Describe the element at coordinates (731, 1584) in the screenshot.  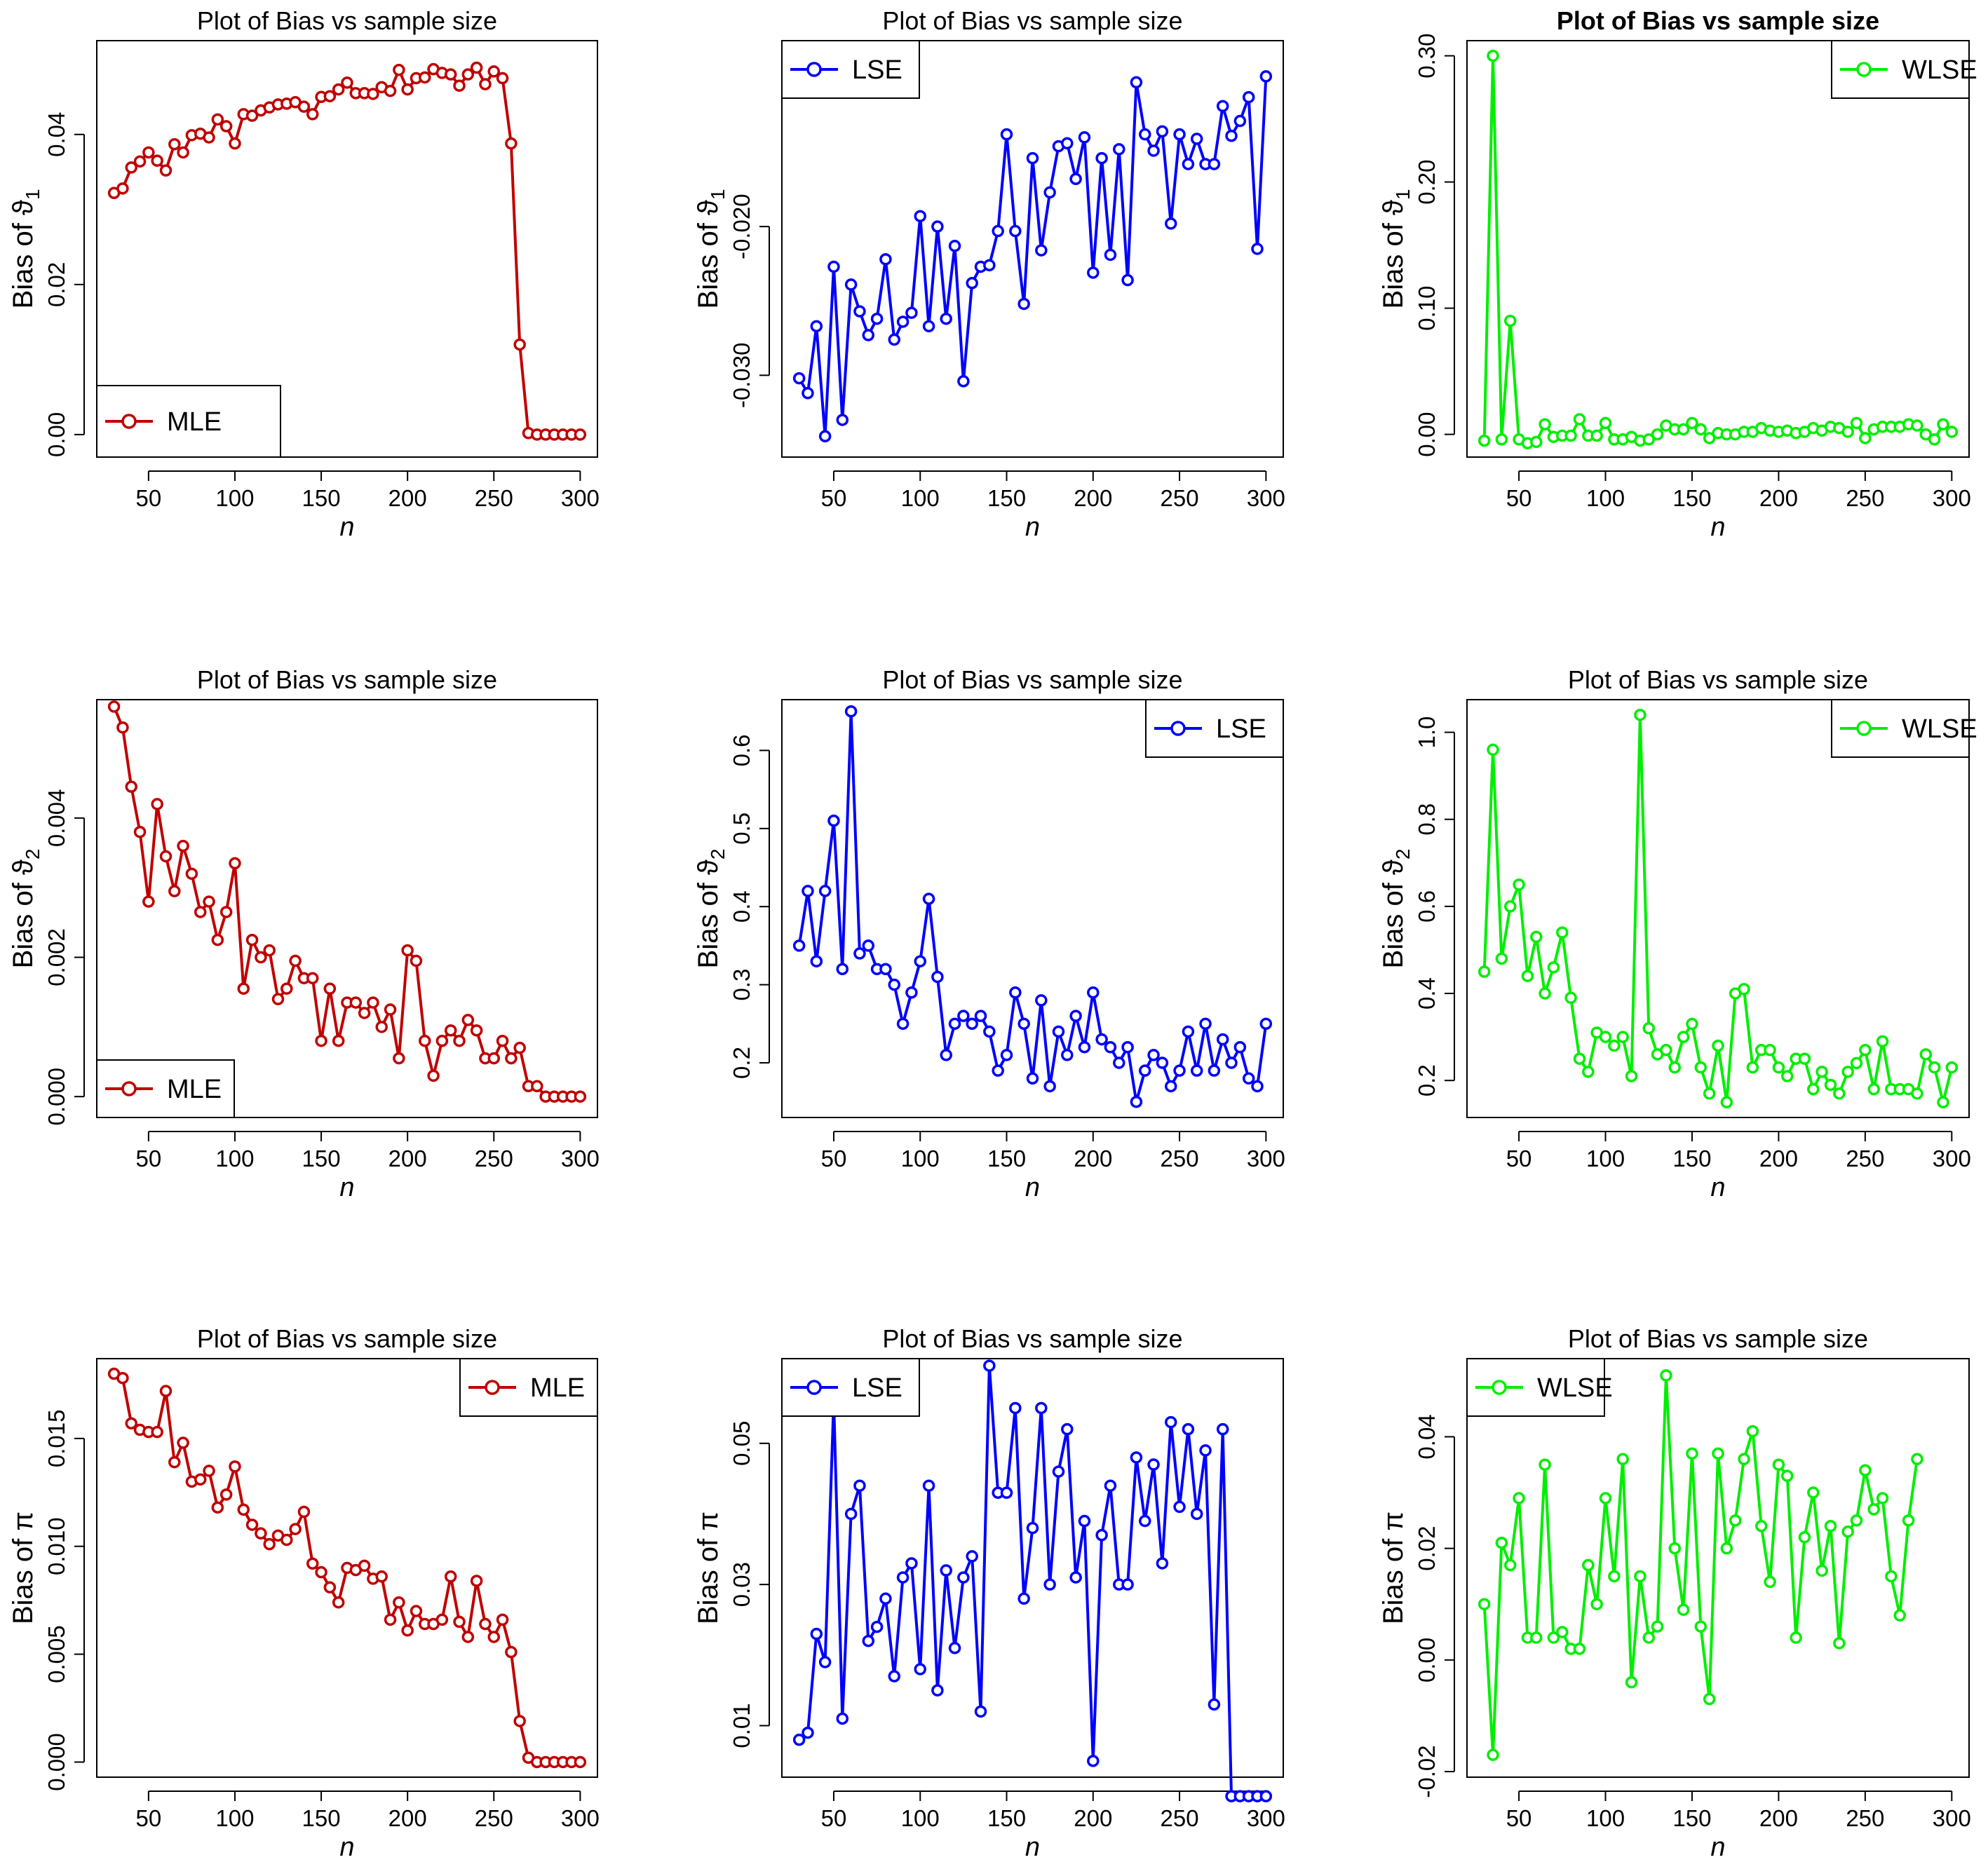
I see `y-axis: 0.01 0.03 0.05 Bias of π` at that location.